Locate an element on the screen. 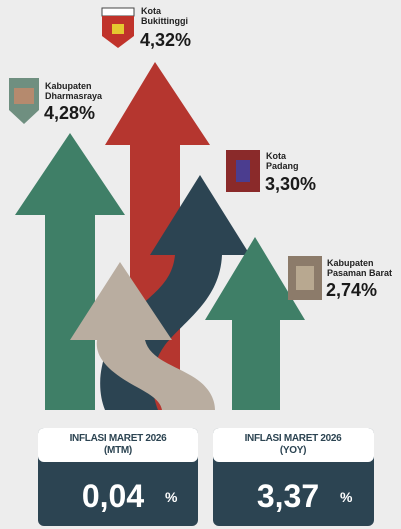  region-value: 4,28% is located at coordinates (69, 113).